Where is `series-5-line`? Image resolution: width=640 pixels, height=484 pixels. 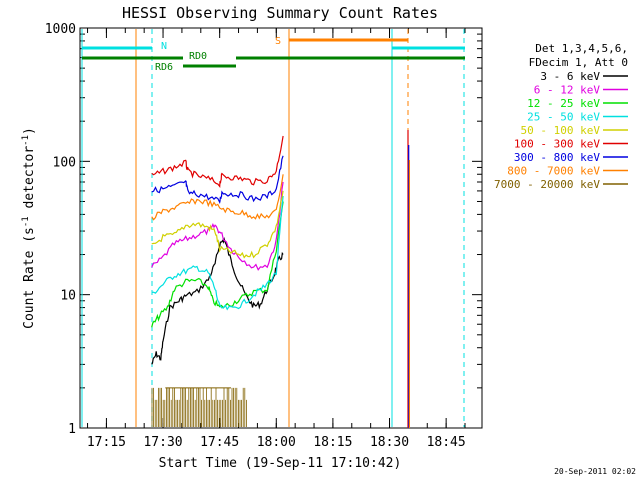 series-5-line is located at coordinates (217, 162).